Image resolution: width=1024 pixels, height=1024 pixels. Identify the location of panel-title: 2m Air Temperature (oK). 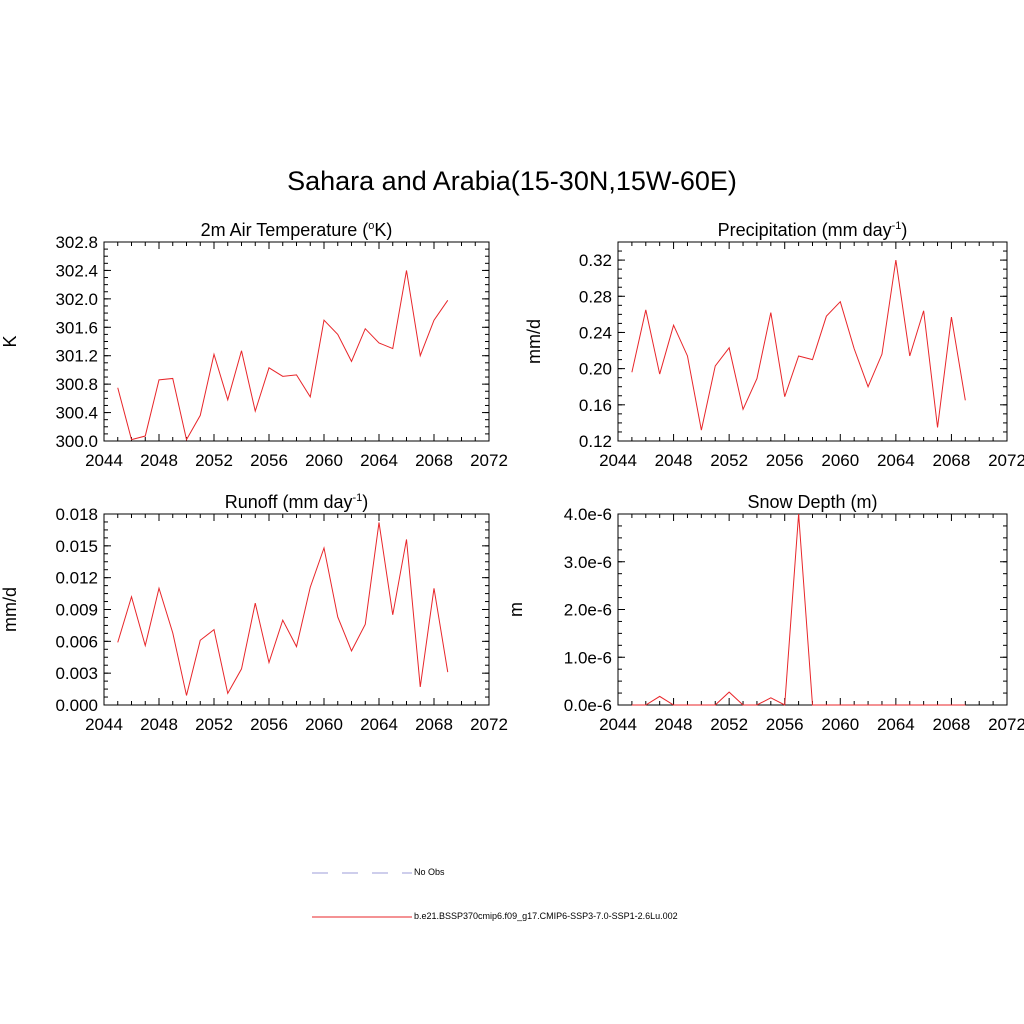
(297, 230).